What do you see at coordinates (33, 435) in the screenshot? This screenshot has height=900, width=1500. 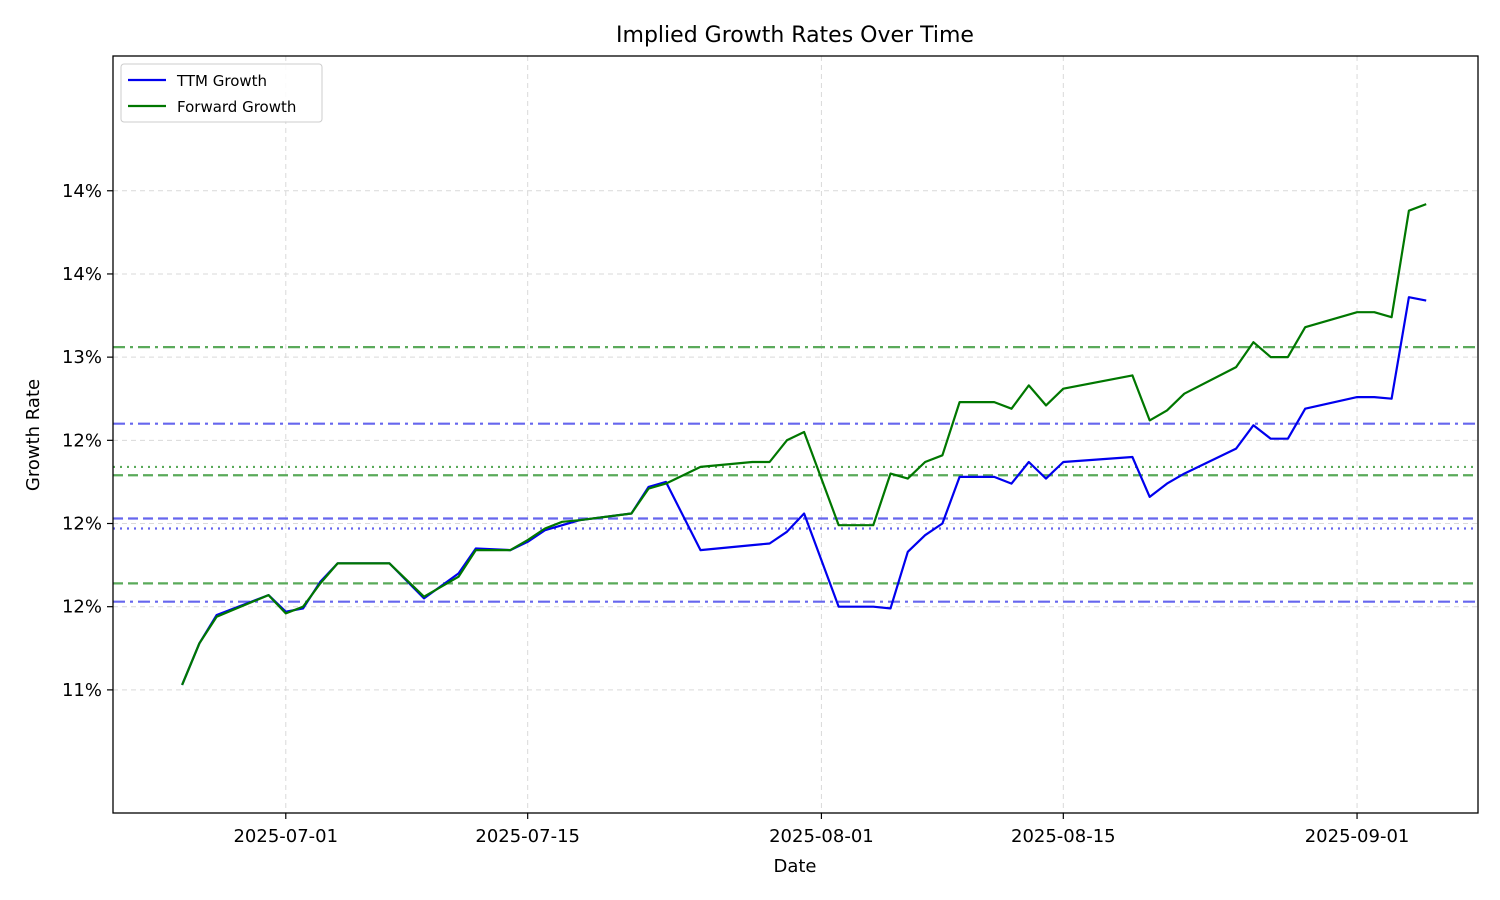 I see `y-axis-label: Growth Rate` at bounding box center [33, 435].